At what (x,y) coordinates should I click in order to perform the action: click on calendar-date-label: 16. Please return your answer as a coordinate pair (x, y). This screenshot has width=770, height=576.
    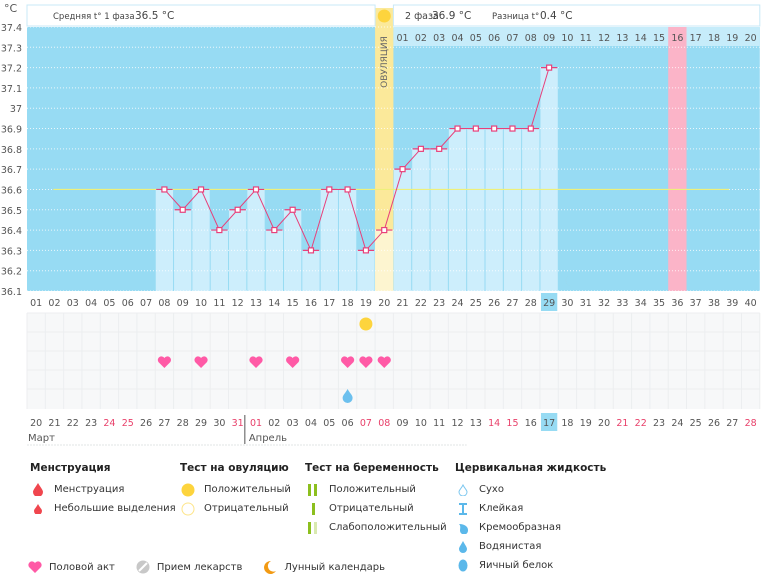
    Looking at the image, I should click on (531, 423).